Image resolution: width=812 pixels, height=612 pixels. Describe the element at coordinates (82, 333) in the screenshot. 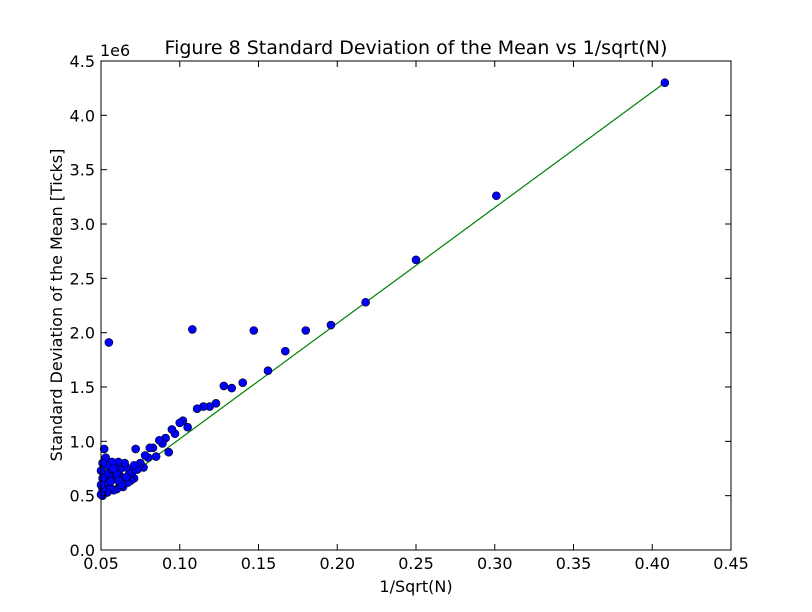

I see `y-tick-label: 2.0` at that location.